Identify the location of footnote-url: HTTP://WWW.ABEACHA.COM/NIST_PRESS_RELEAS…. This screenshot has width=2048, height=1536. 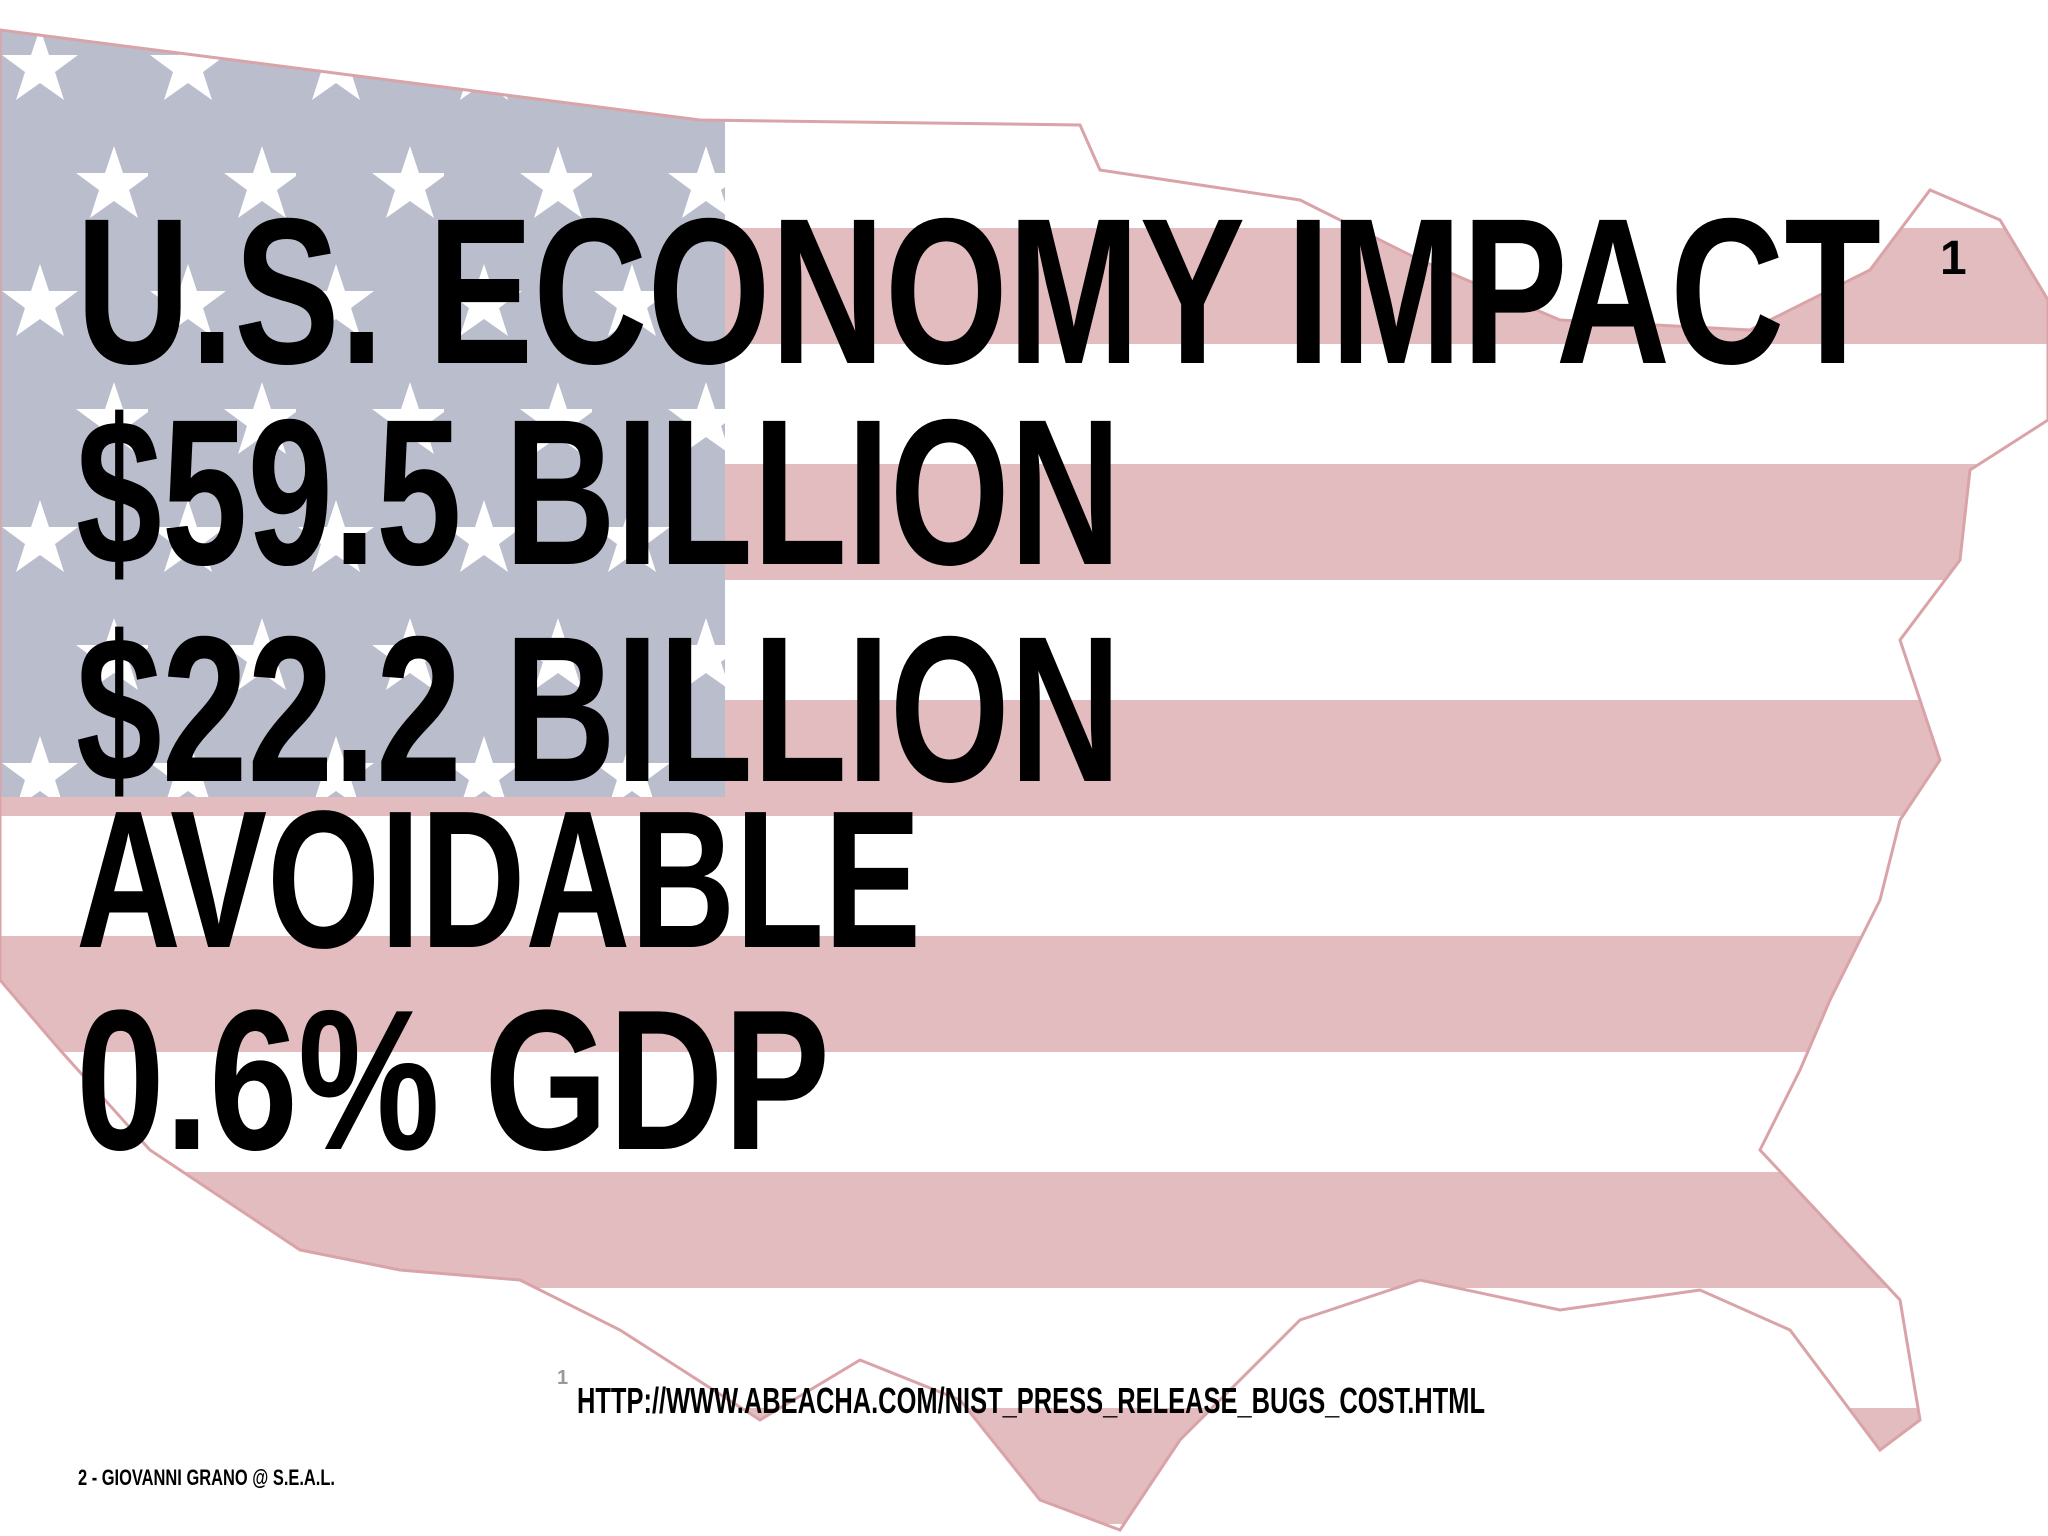
(1031, 1400).